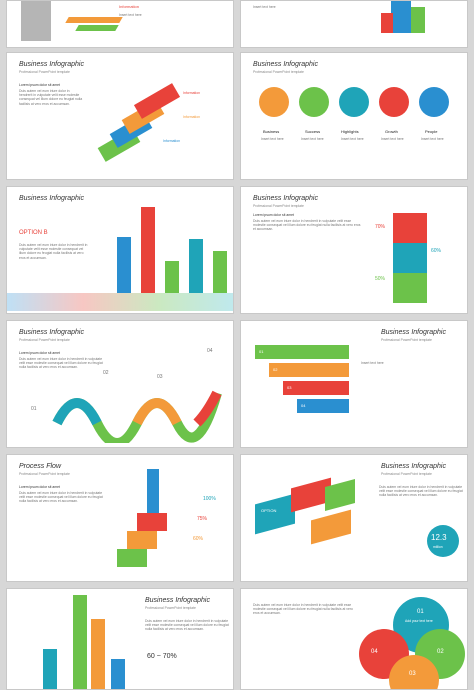  Describe the element at coordinates (387, 23) in the screenshot. I see `building-red` at that location.